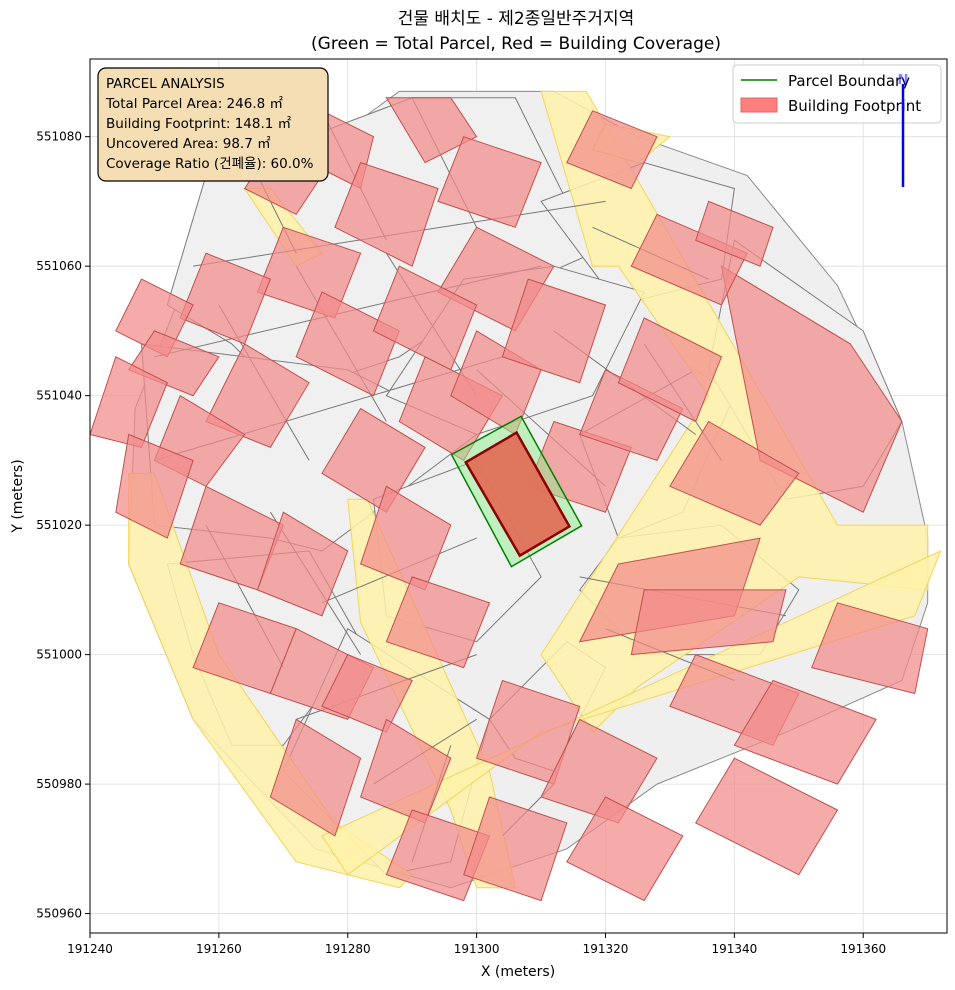  I want to click on x-axis-label: X (meters), so click(518, 972).